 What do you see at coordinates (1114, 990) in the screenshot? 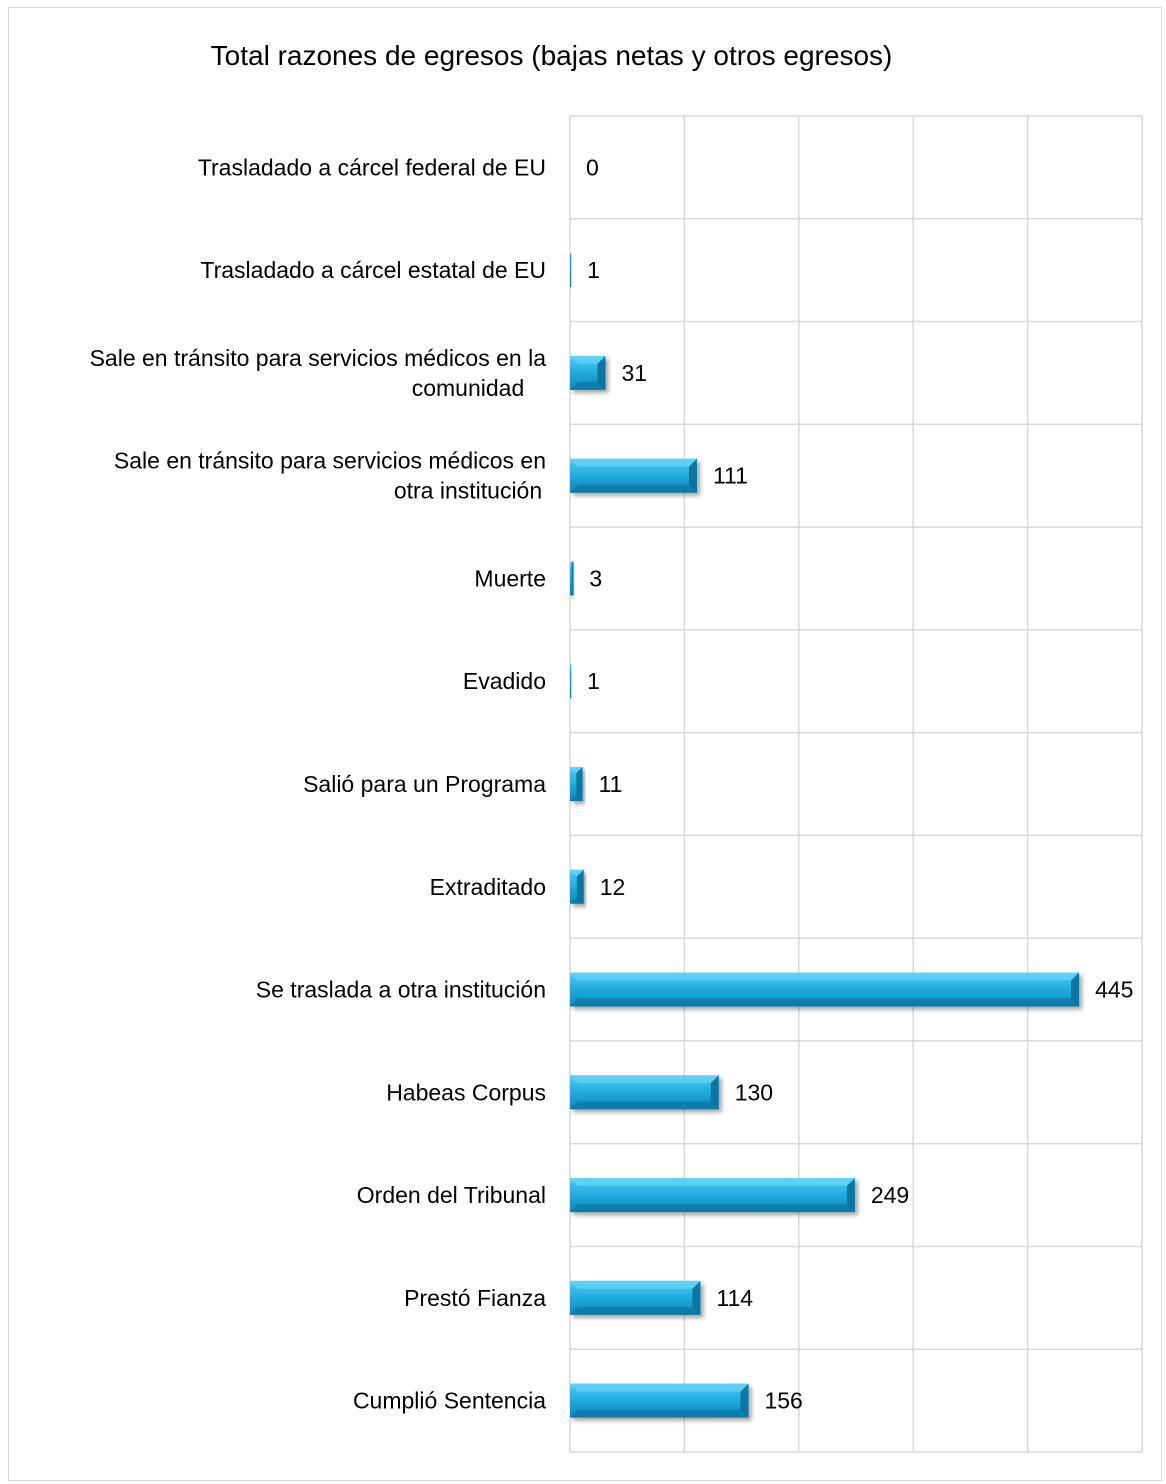
I see `value-label-9: 445` at bounding box center [1114, 990].